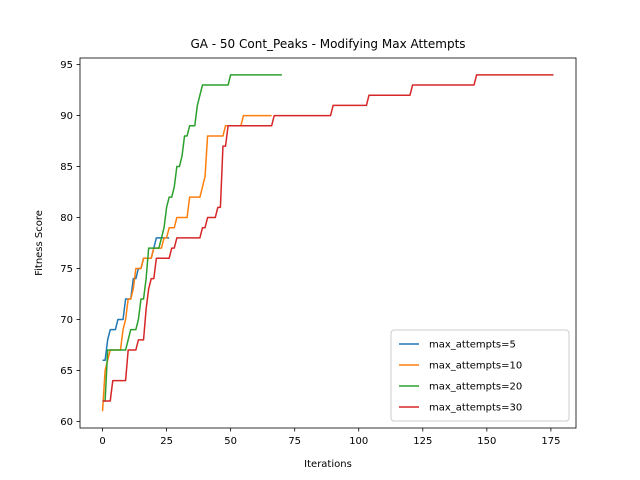 The height and width of the screenshot is (480, 640). Describe the element at coordinates (475, 366) in the screenshot. I see `legend-label: max_attempts=10` at that location.